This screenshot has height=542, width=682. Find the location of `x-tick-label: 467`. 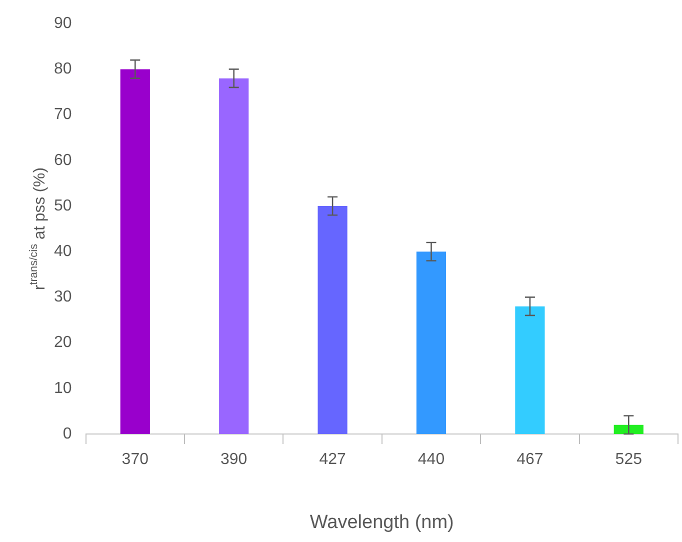

x-tick-label: 467 is located at coordinates (530, 459).